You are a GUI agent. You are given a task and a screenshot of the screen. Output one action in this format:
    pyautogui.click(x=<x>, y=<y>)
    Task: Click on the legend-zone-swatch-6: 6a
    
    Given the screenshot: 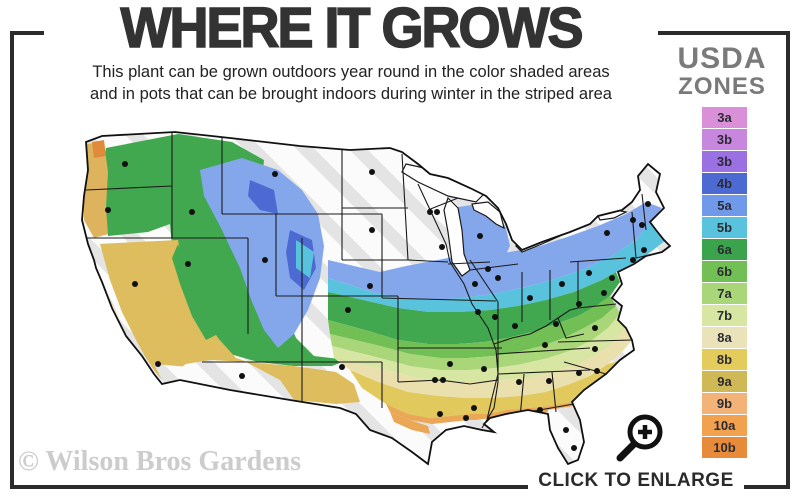 What is the action you would take?
    pyautogui.click(x=724, y=250)
    